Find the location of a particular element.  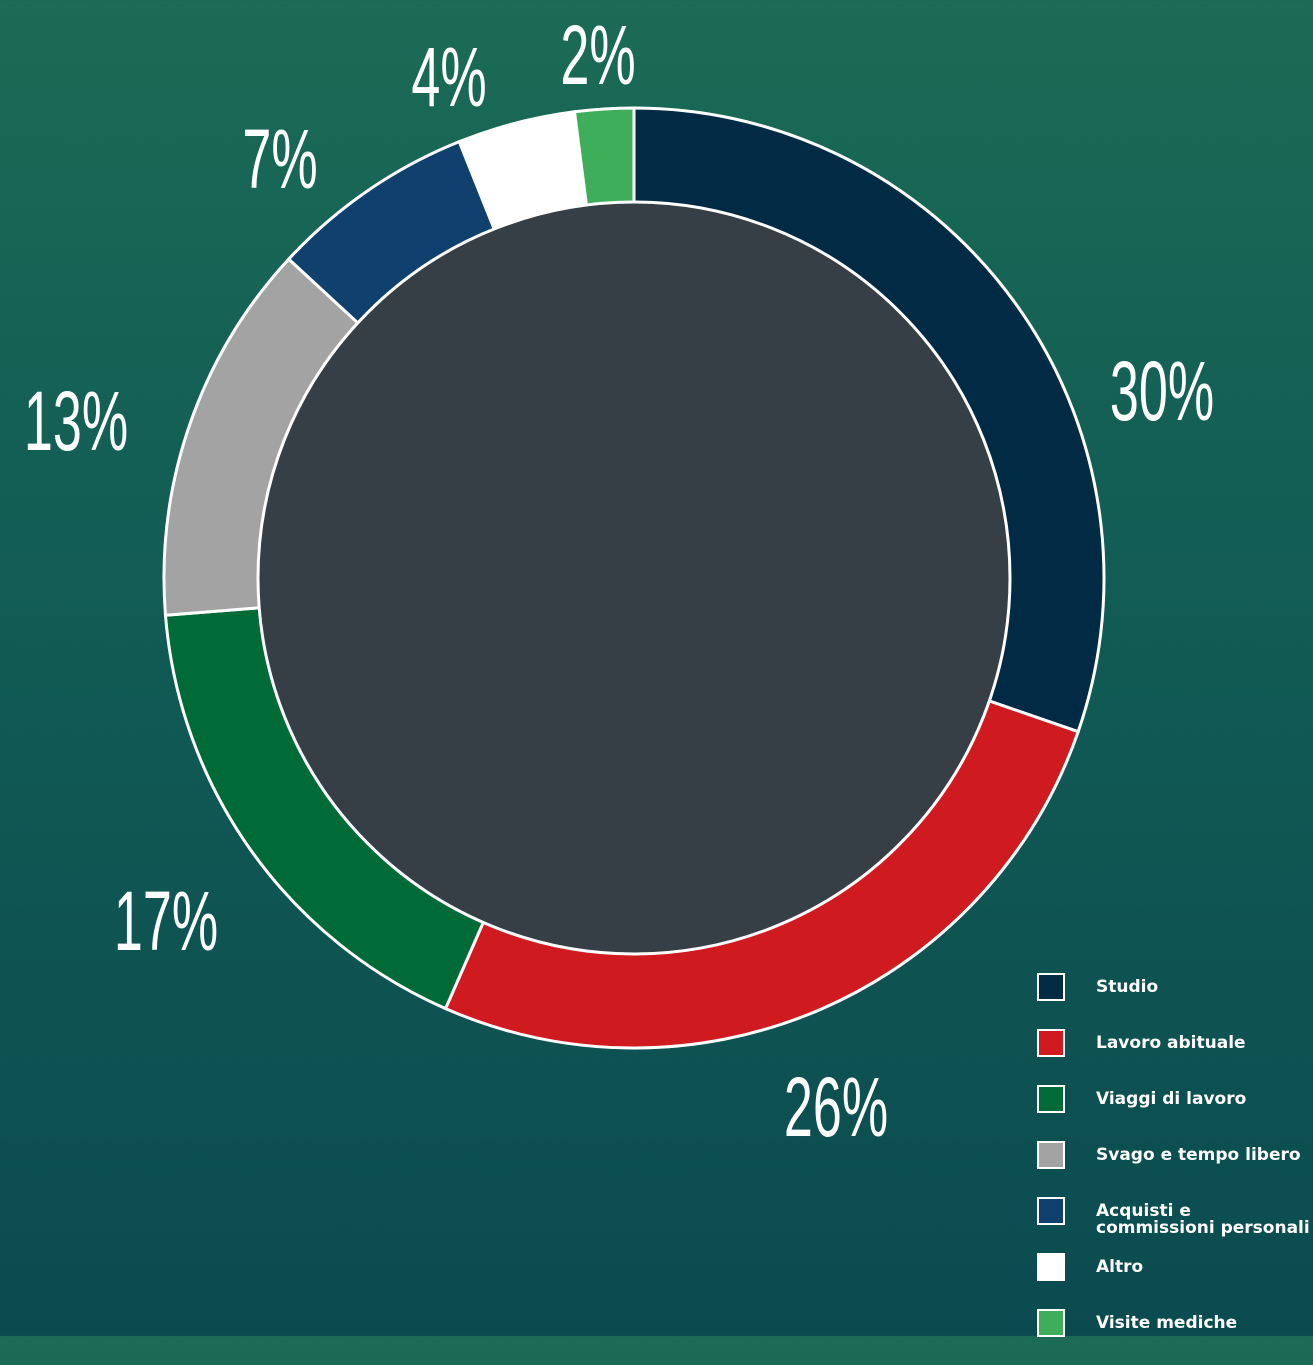

legend-item: Visite mediche is located at coordinates (1172, 1337).